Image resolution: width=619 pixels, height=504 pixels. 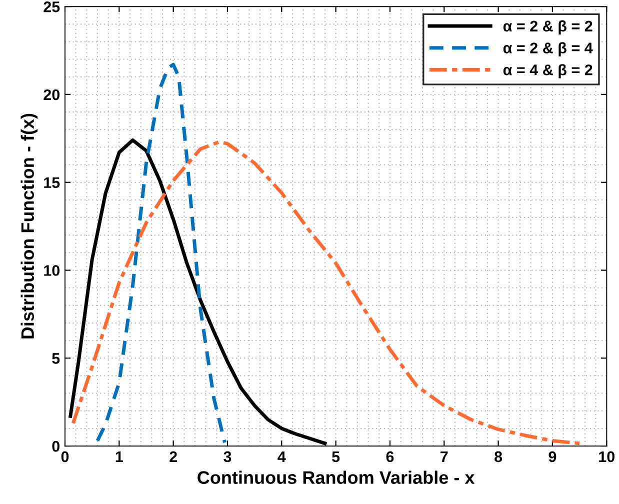 I want to click on x-tick-label: 7, so click(x=444, y=456).